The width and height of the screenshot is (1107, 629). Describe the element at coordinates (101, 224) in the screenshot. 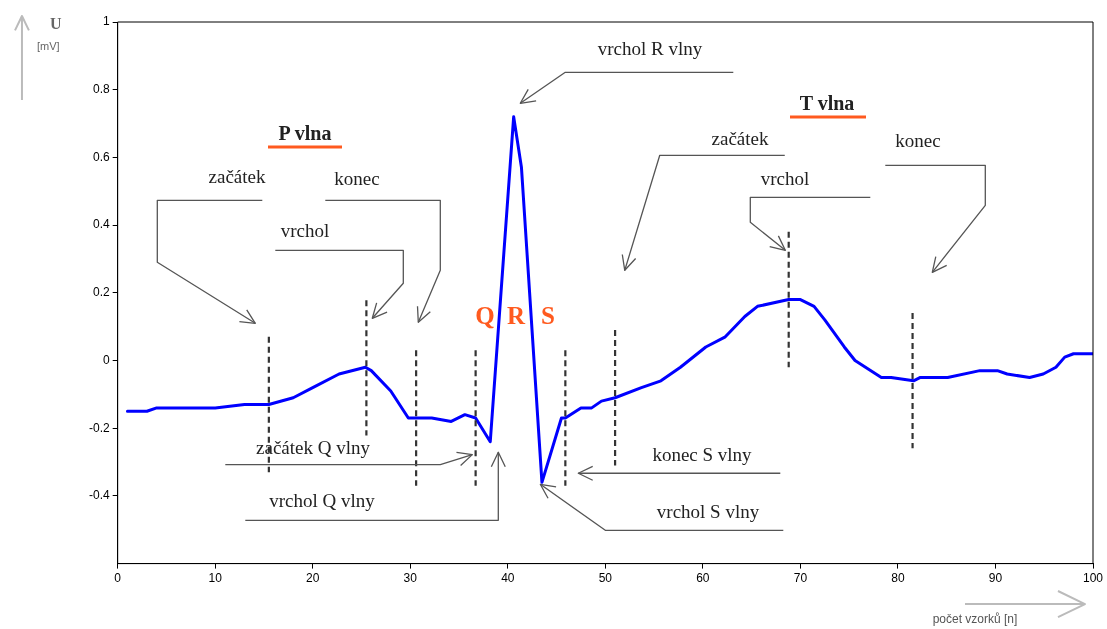

I see `y-tick-label: 0.4` at that location.